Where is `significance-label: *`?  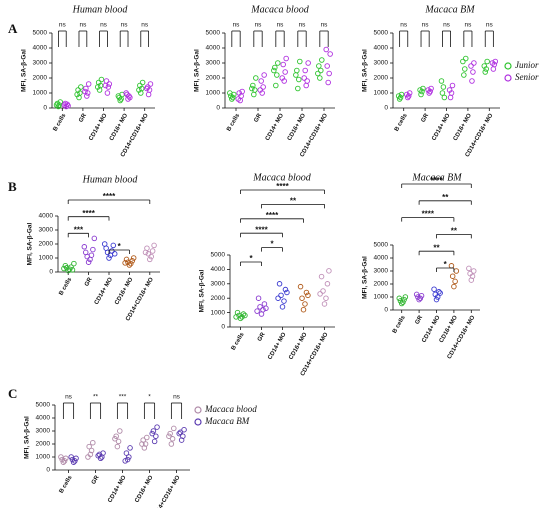
significance-label: * is located at coordinates (149, 397).